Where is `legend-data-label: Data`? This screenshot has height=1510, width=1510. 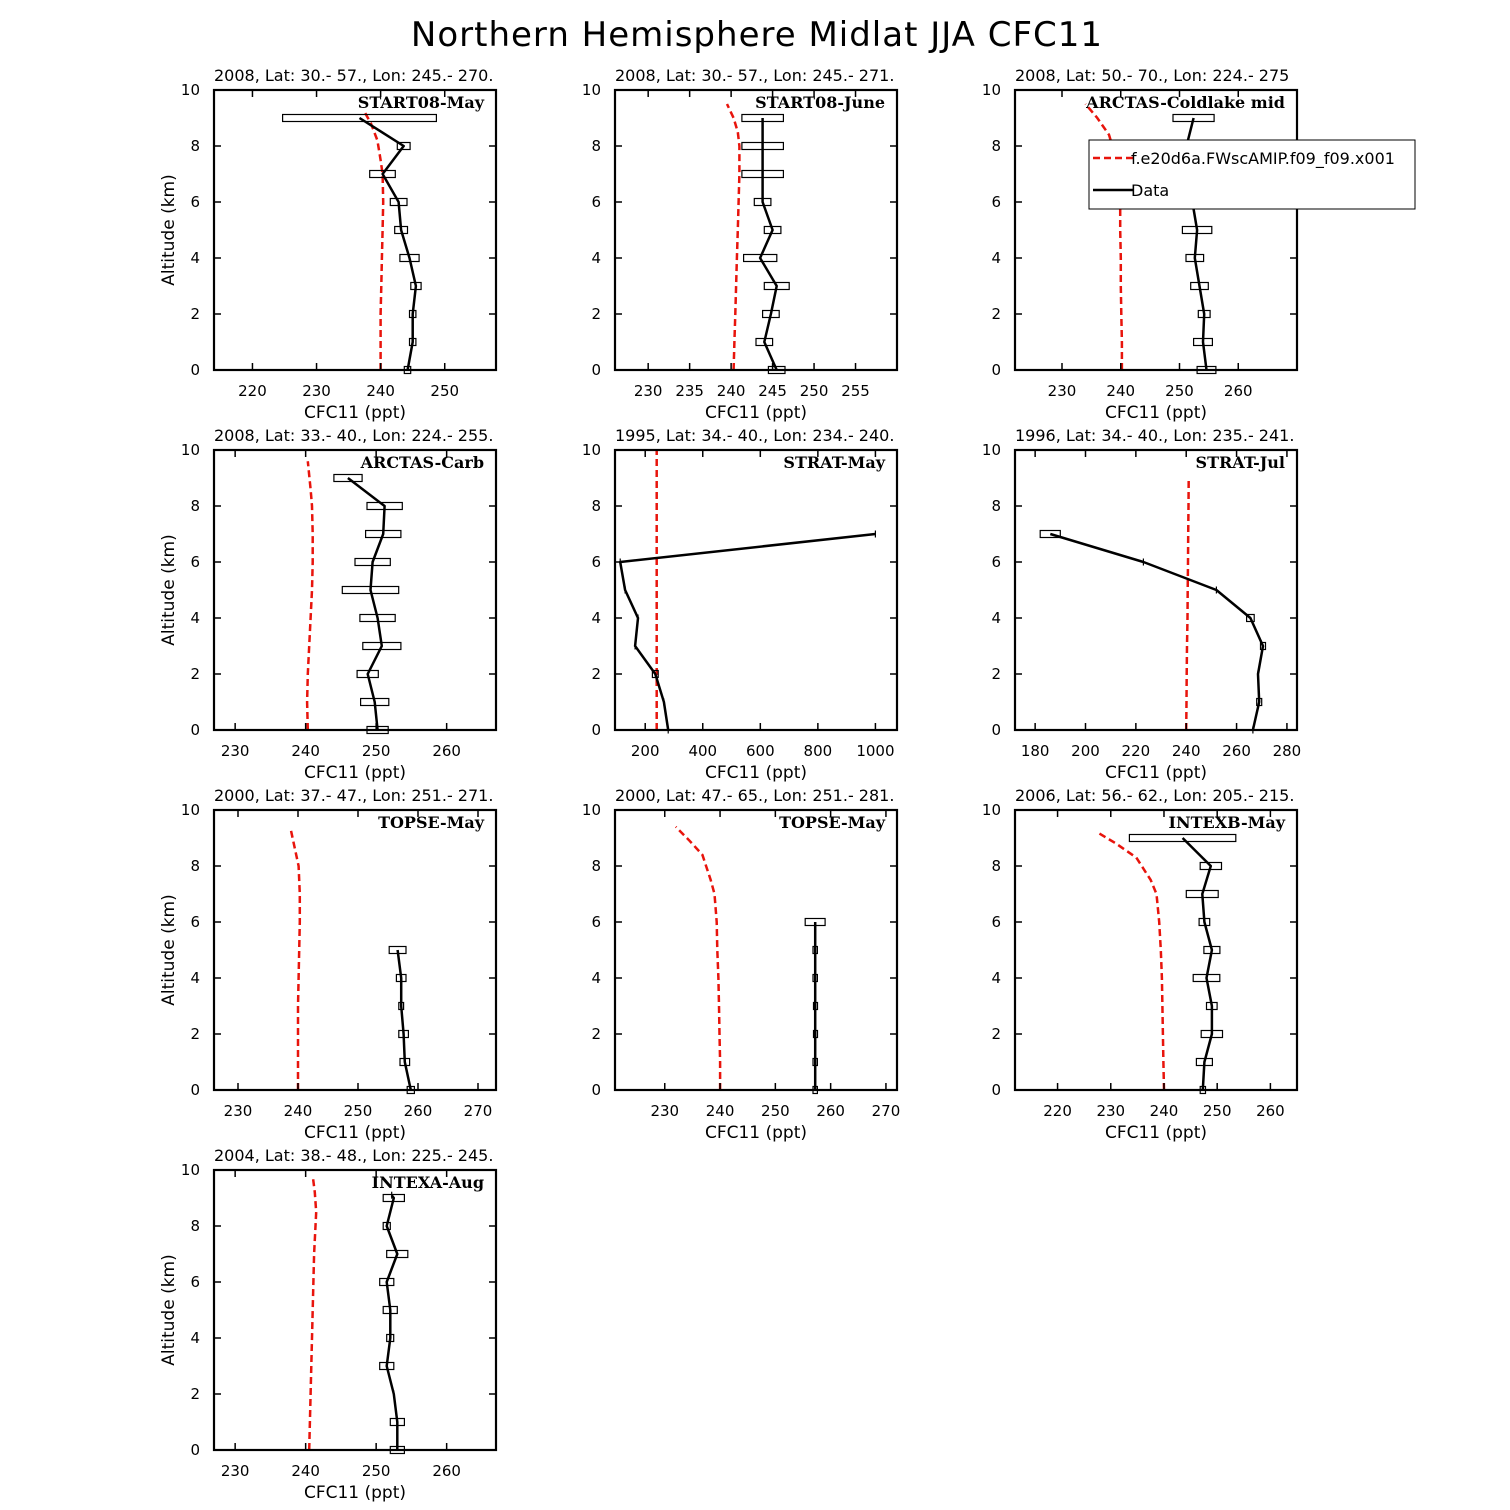
legend-data-label: Data is located at coordinates (1150, 190).